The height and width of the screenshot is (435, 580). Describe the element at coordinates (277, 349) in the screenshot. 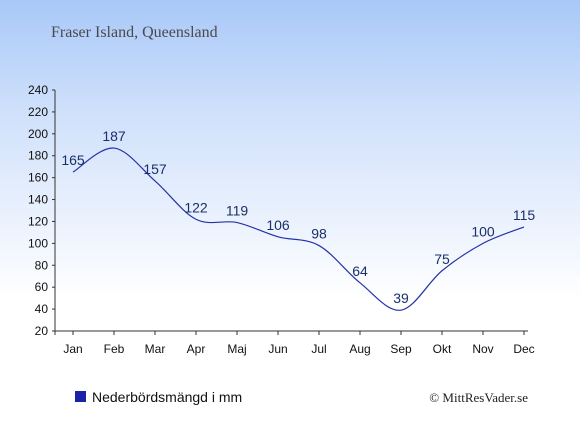

I see `x-tick-label: Jun` at that location.